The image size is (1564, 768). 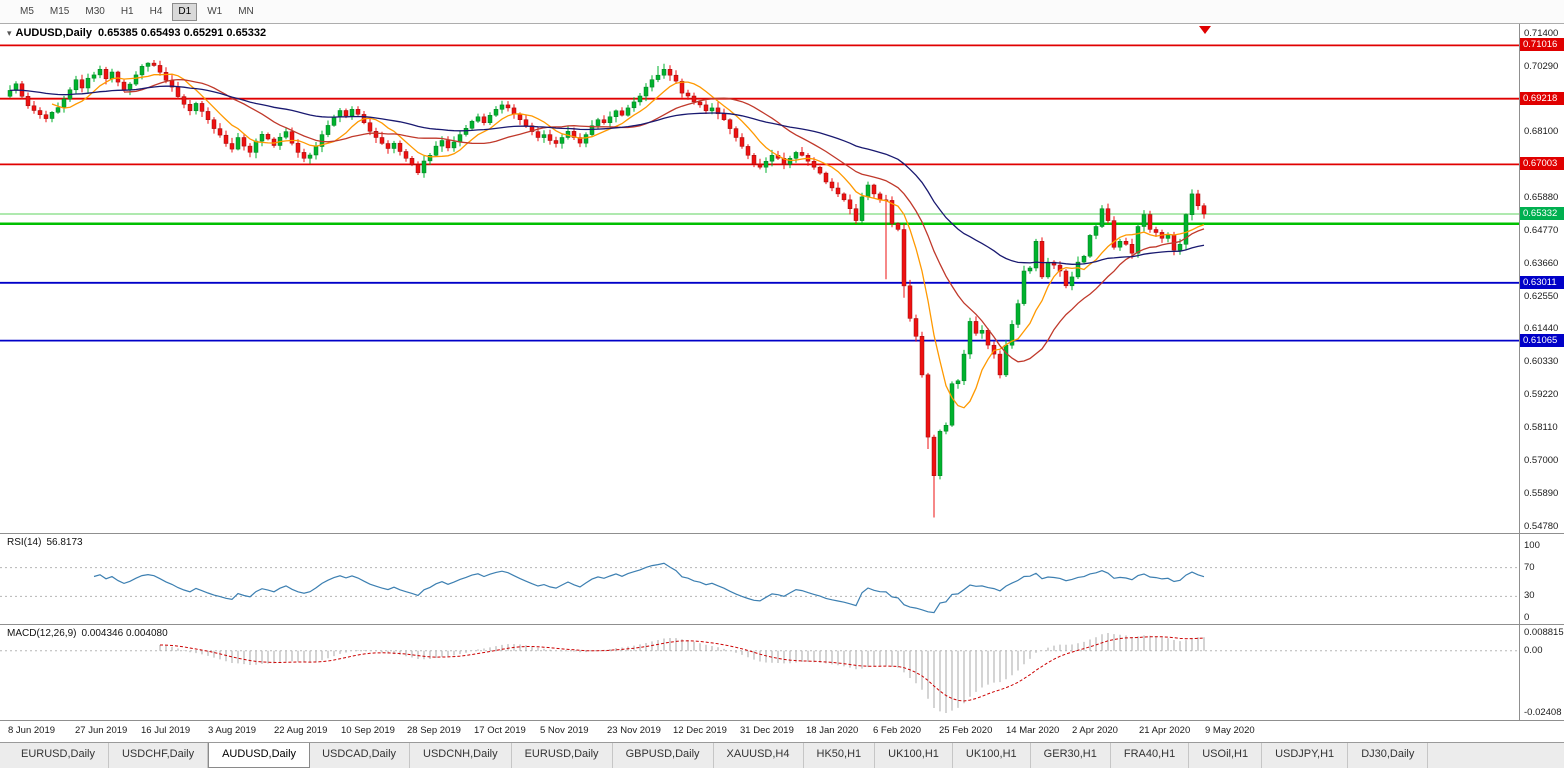 I want to click on chart-tab-usdcnh-daily: USDCNH,Daily, so click(x=461, y=755).